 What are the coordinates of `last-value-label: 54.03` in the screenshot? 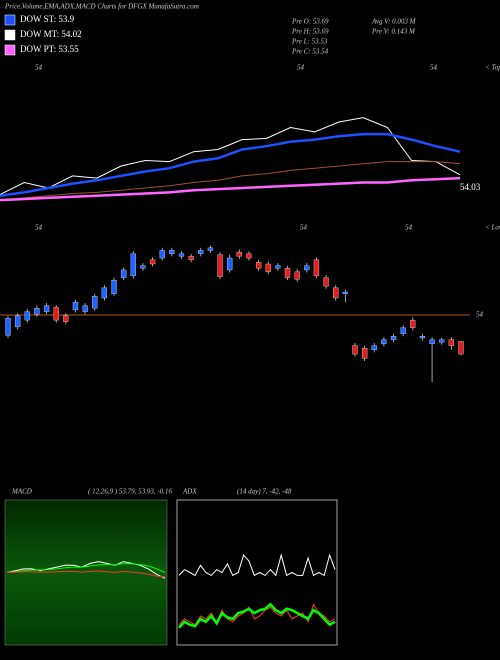 It's located at (470, 187).